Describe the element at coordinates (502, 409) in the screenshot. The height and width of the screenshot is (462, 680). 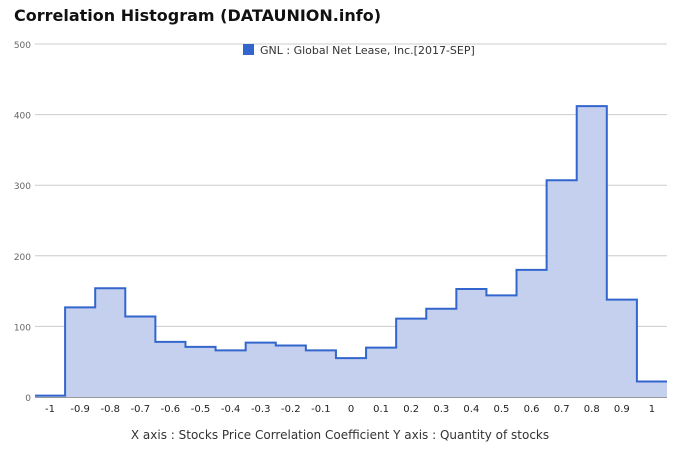
I see `x-tick-label: 0.5` at that location.